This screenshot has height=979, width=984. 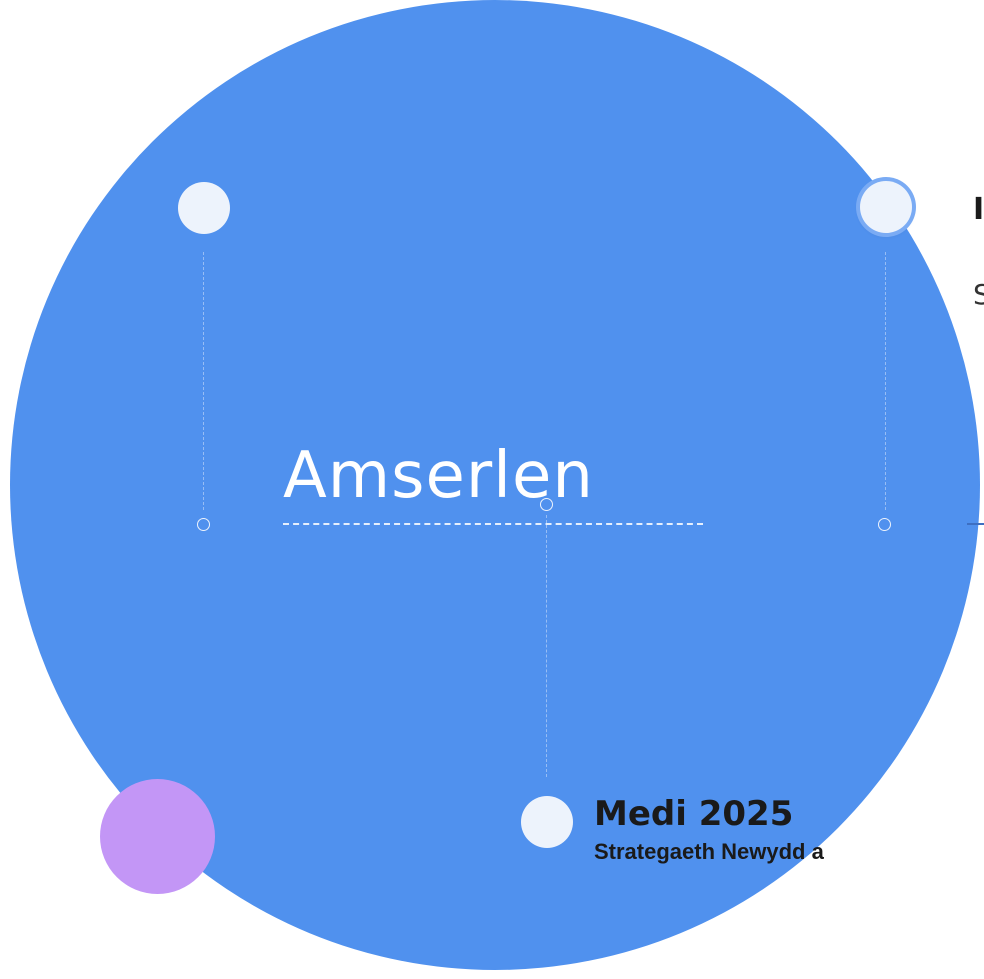 I want to click on title-underline, so click(x=493, y=524).